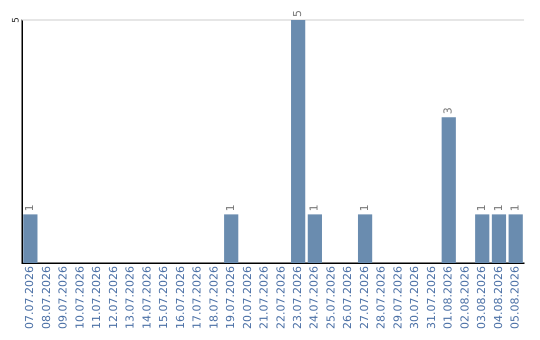 The image size is (540, 340). Describe the element at coordinates (381, 298) in the screenshot. I see `x-tick-label: 28.07.2026` at that location.